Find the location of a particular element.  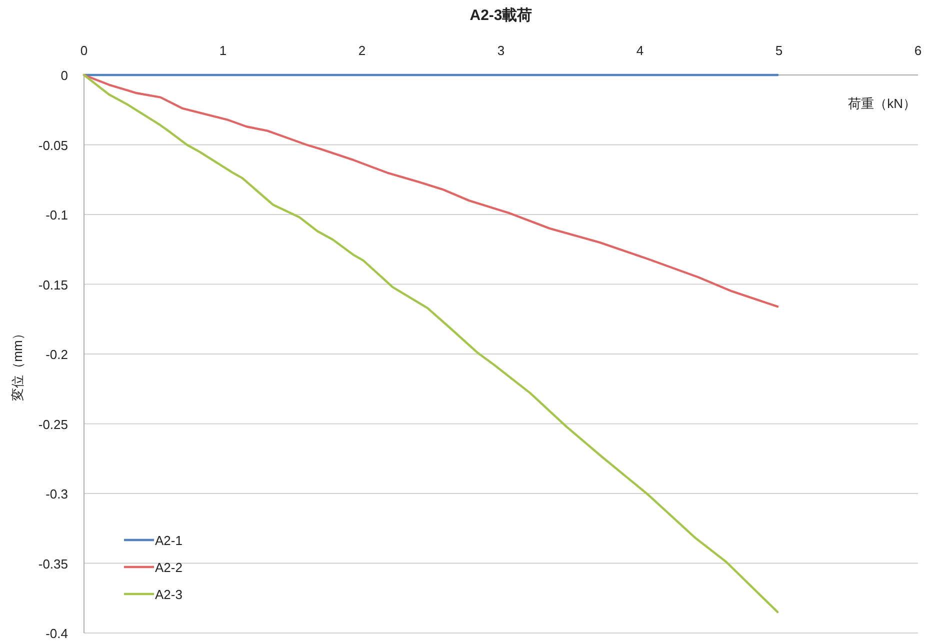

x-axis-title: 荷重（kN） is located at coordinates (882, 103).